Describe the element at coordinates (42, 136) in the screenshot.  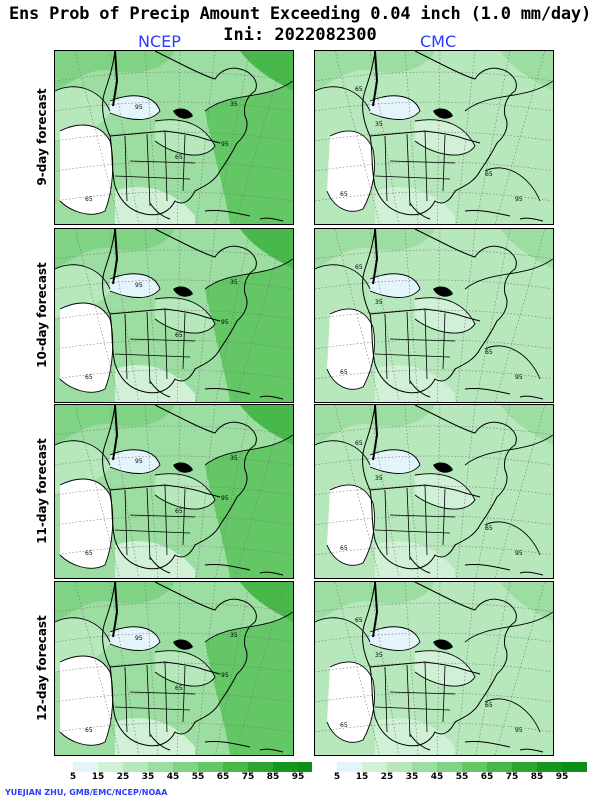
I see `row-label-d9: 9-day forecast` at that location.